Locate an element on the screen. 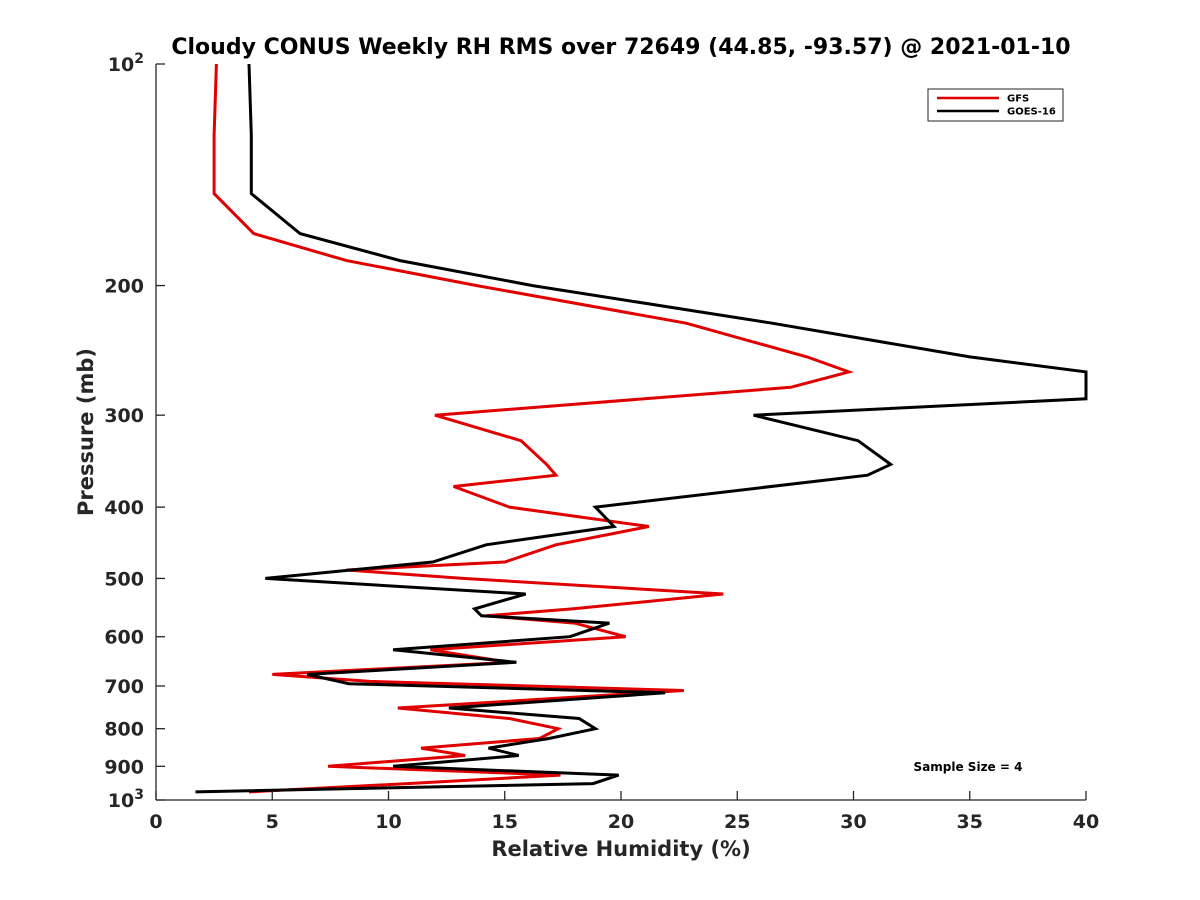  x-tick-label: 0 is located at coordinates (155, 822).